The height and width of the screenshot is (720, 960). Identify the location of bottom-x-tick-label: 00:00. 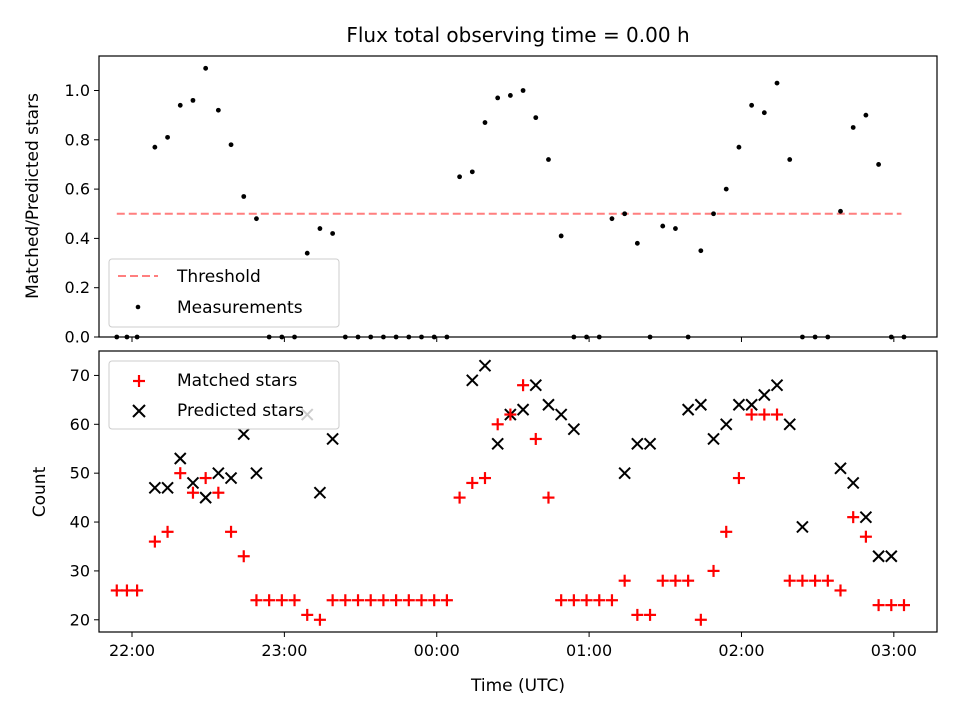
(437, 650).